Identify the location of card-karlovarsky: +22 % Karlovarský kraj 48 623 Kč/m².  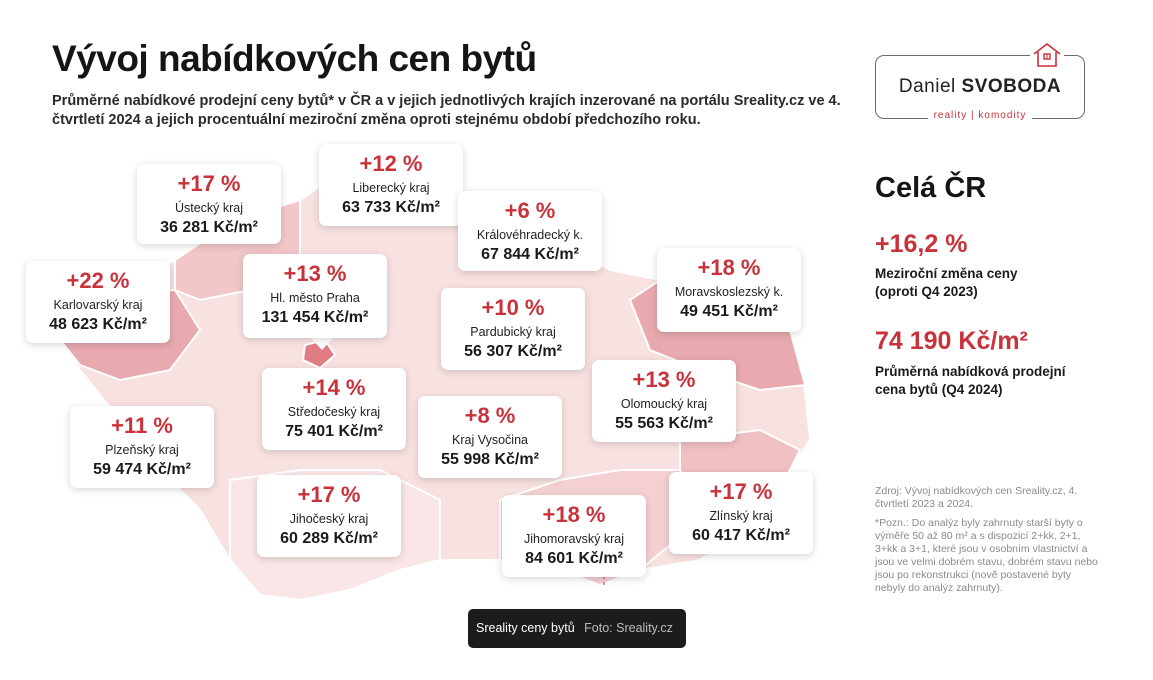
(98, 302).